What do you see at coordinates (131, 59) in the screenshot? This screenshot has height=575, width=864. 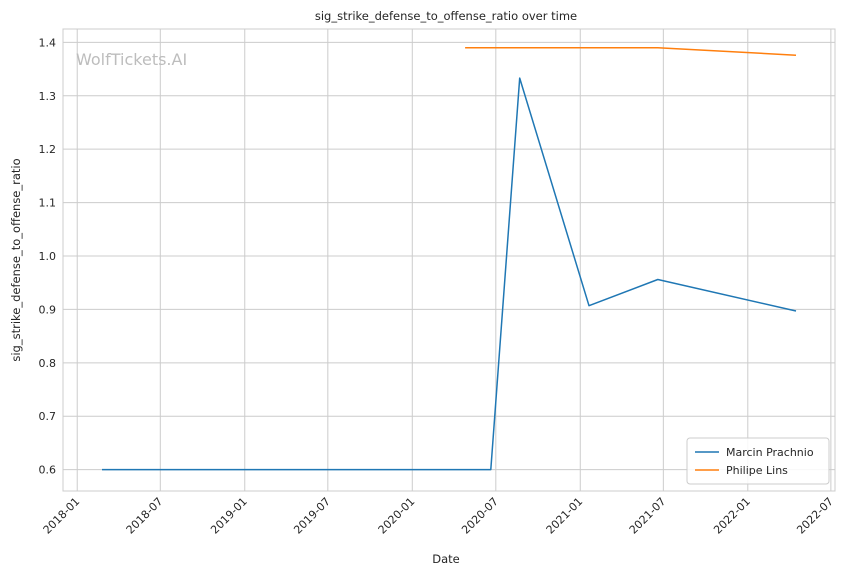 I see `watermark: WolfTickets.AI` at bounding box center [131, 59].